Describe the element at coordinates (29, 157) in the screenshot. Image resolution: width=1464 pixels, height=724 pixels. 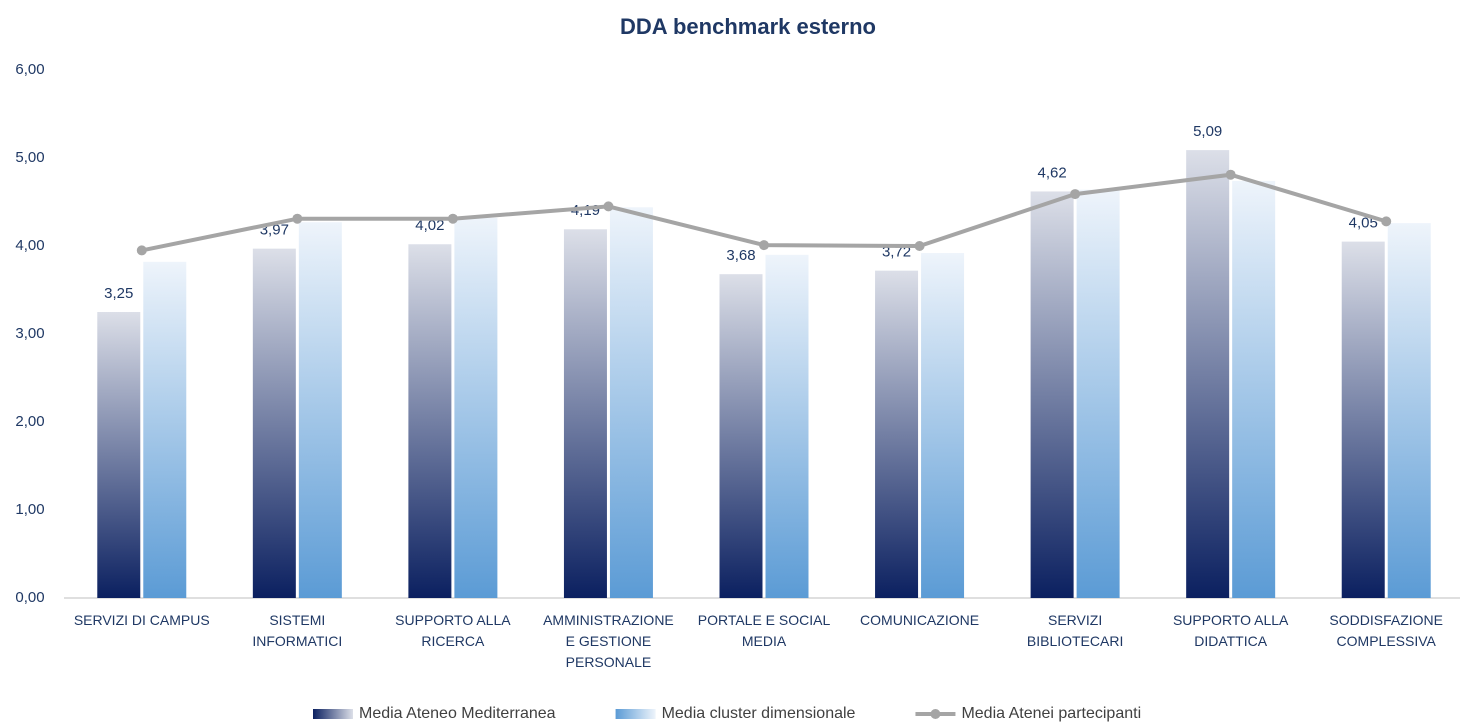
I see `y-tick-label: 5,00` at that location.